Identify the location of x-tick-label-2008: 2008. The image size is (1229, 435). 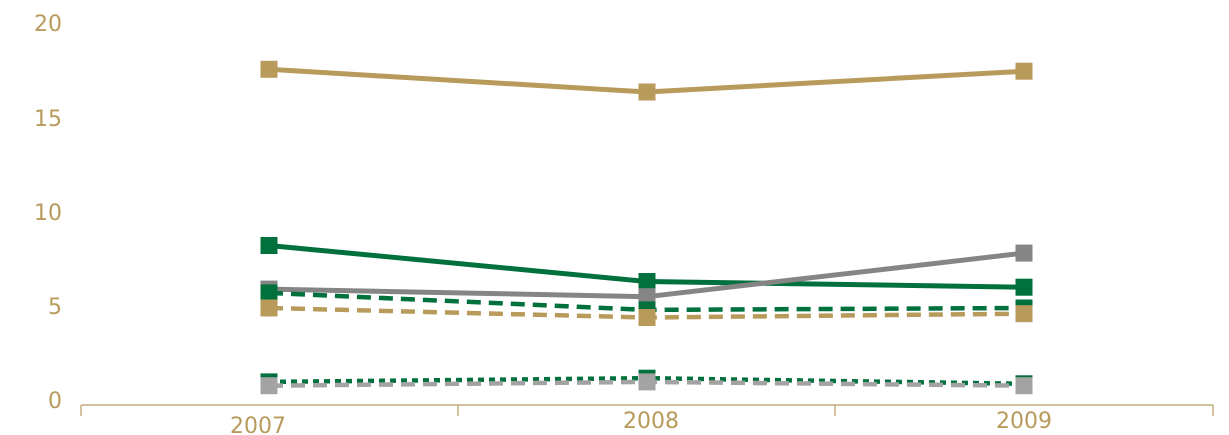
(651, 421).